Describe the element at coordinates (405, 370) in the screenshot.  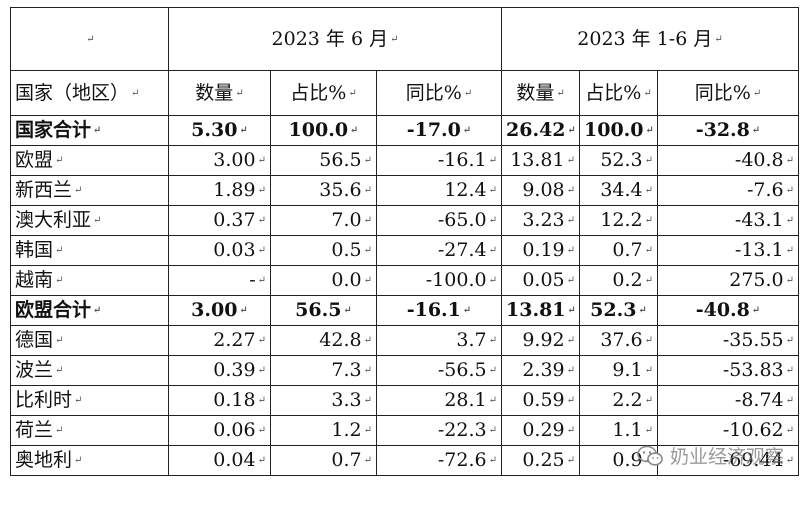
I see `table-row: 波兰 ↵ 0.39 ↵ 7.3 ↵ -56.5 ↵ 2.39 ↵ 9.1 ↵ -53.83 ↵` at that location.